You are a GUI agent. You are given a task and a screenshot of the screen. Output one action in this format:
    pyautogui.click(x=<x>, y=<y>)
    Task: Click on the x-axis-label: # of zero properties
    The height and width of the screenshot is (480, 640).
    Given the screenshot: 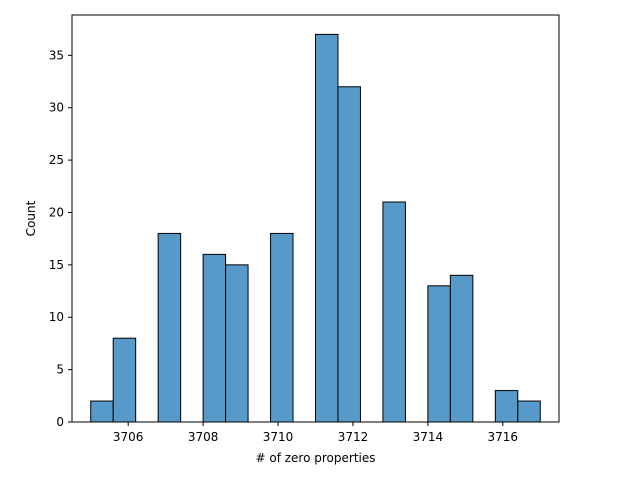 What is the action you would take?
    pyautogui.click(x=316, y=458)
    